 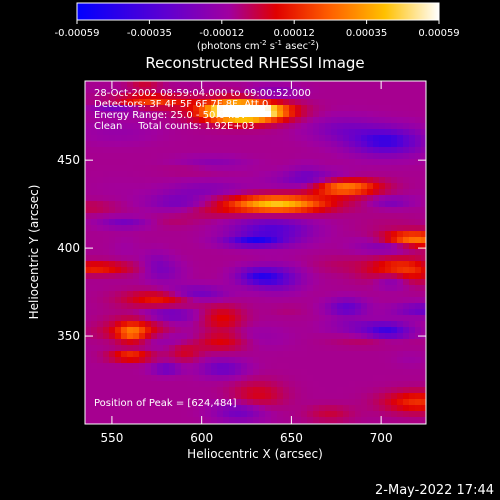 What do you see at coordinates (434, 490) in the screenshot?
I see `footer-timestamp: 2-May-2022 17:44` at bounding box center [434, 490].